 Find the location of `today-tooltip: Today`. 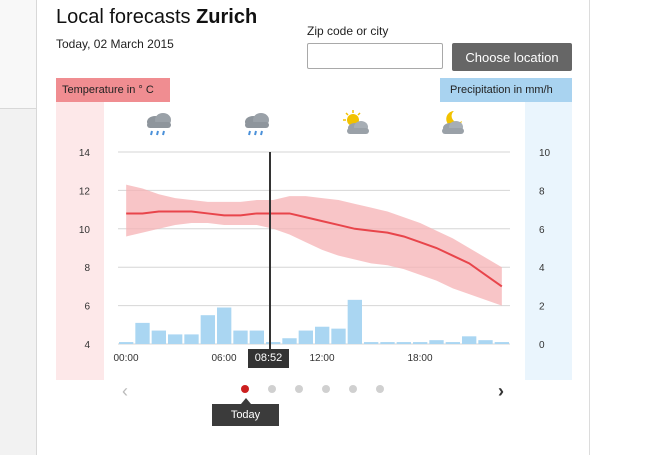

today-tooltip: Today is located at coordinates (245, 412).